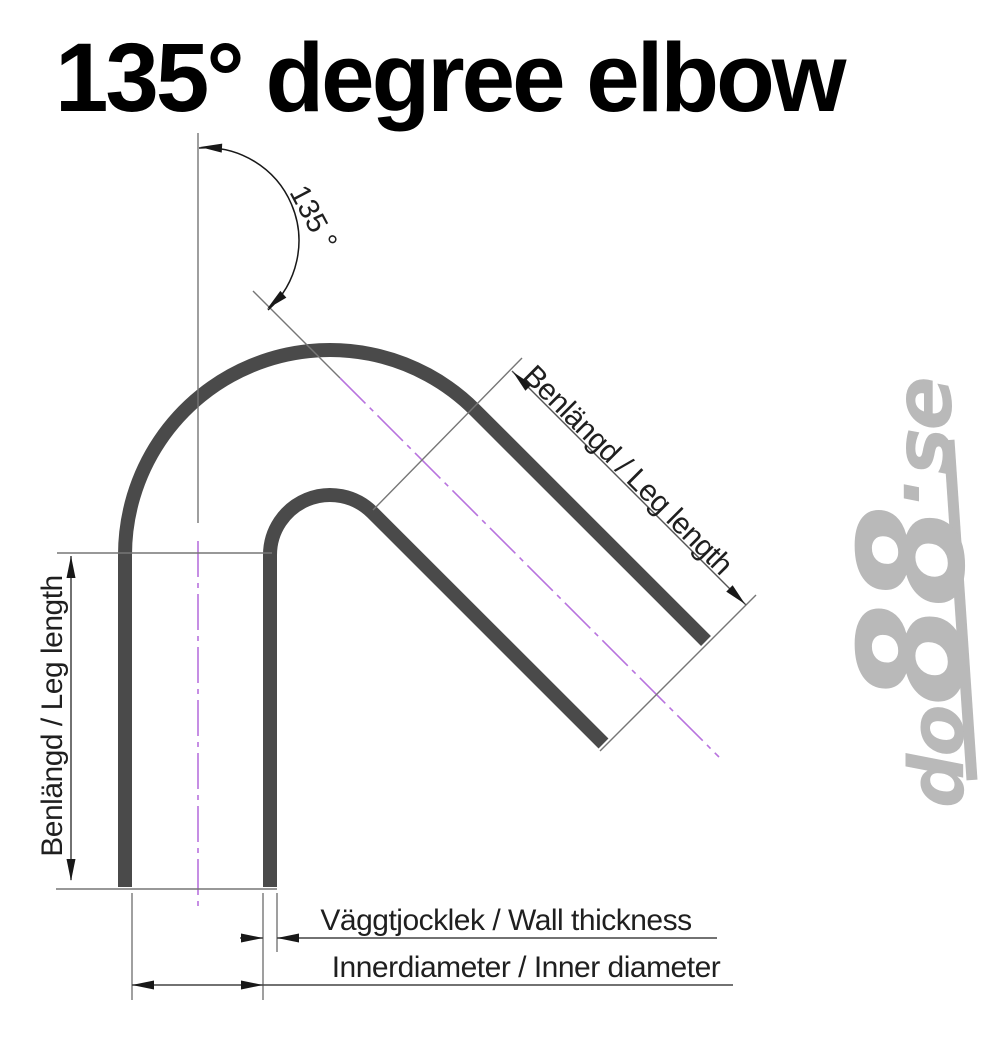 Image resolution: width=1000 pixels, height=1047 pixels. Describe the element at coordinates (923, 426) in the screenshot. I see `watermark-suffix: se` at that location.